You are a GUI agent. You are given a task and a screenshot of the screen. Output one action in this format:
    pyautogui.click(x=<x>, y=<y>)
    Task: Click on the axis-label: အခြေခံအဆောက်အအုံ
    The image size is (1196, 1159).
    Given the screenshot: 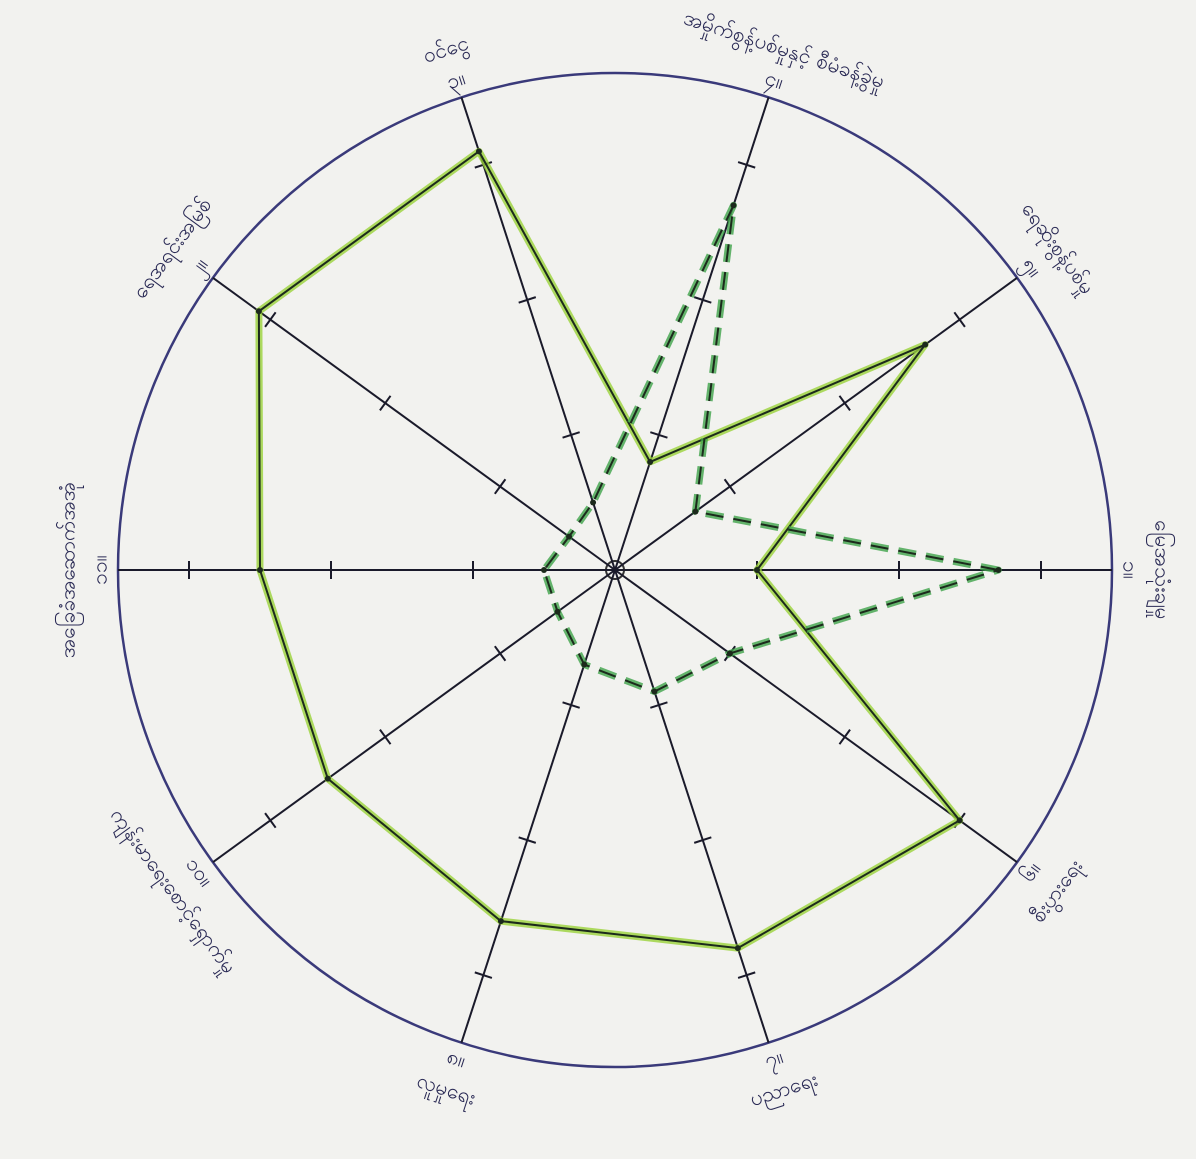 What is the action you would take?
    pyautogui.click(x=68, y=570)
    